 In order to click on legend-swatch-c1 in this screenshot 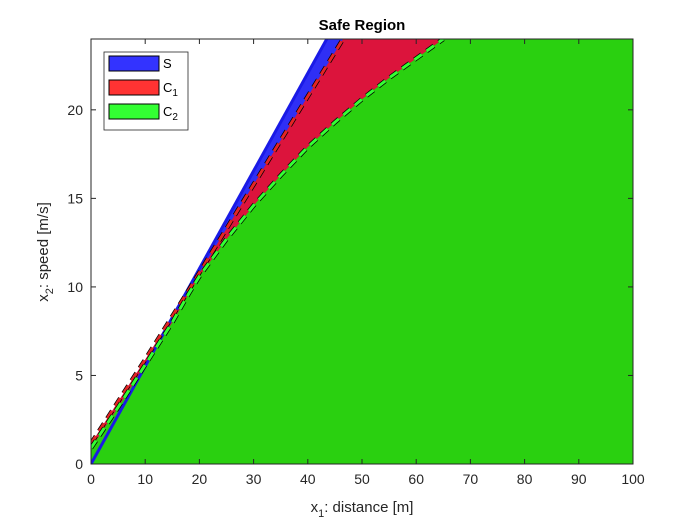, I will do `click(134, 87)`.